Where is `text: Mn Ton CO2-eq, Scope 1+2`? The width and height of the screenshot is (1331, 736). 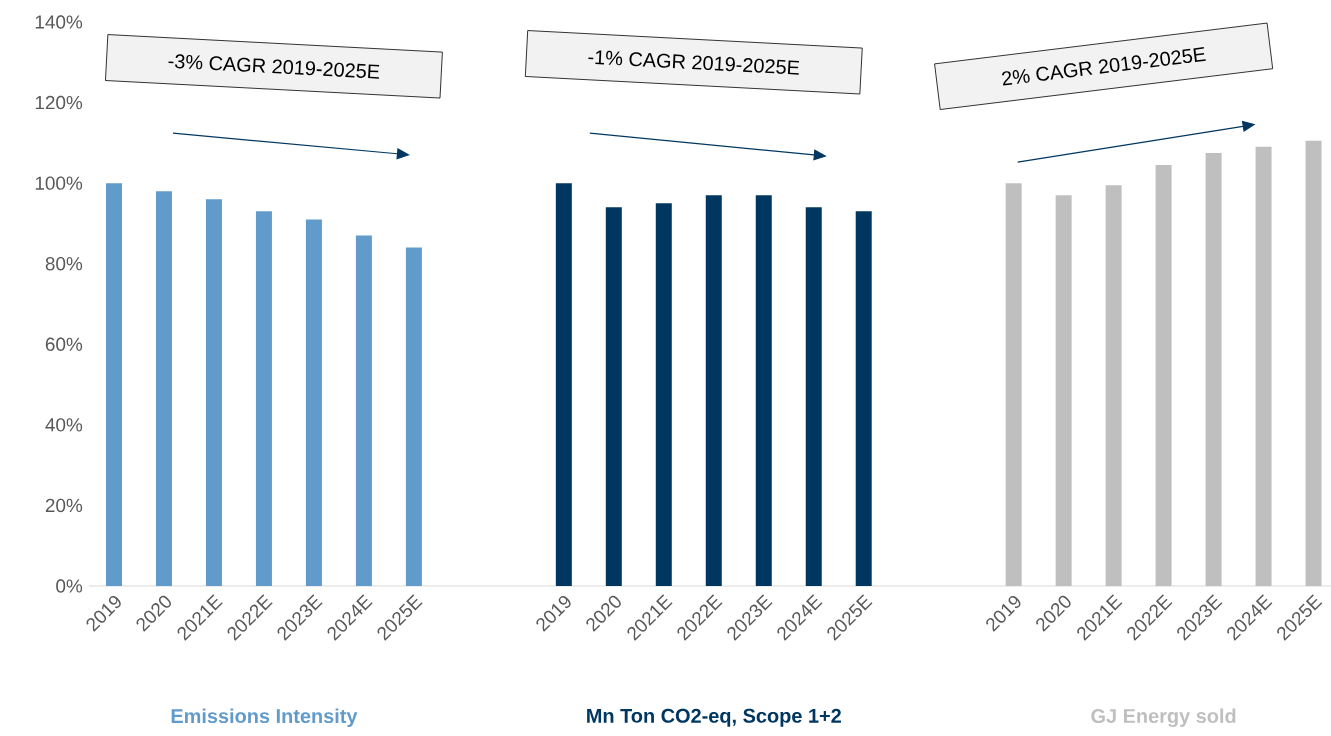 text: Mn Ton CO2-eq, Scope 1+2 is located at coordinates (714, 717).